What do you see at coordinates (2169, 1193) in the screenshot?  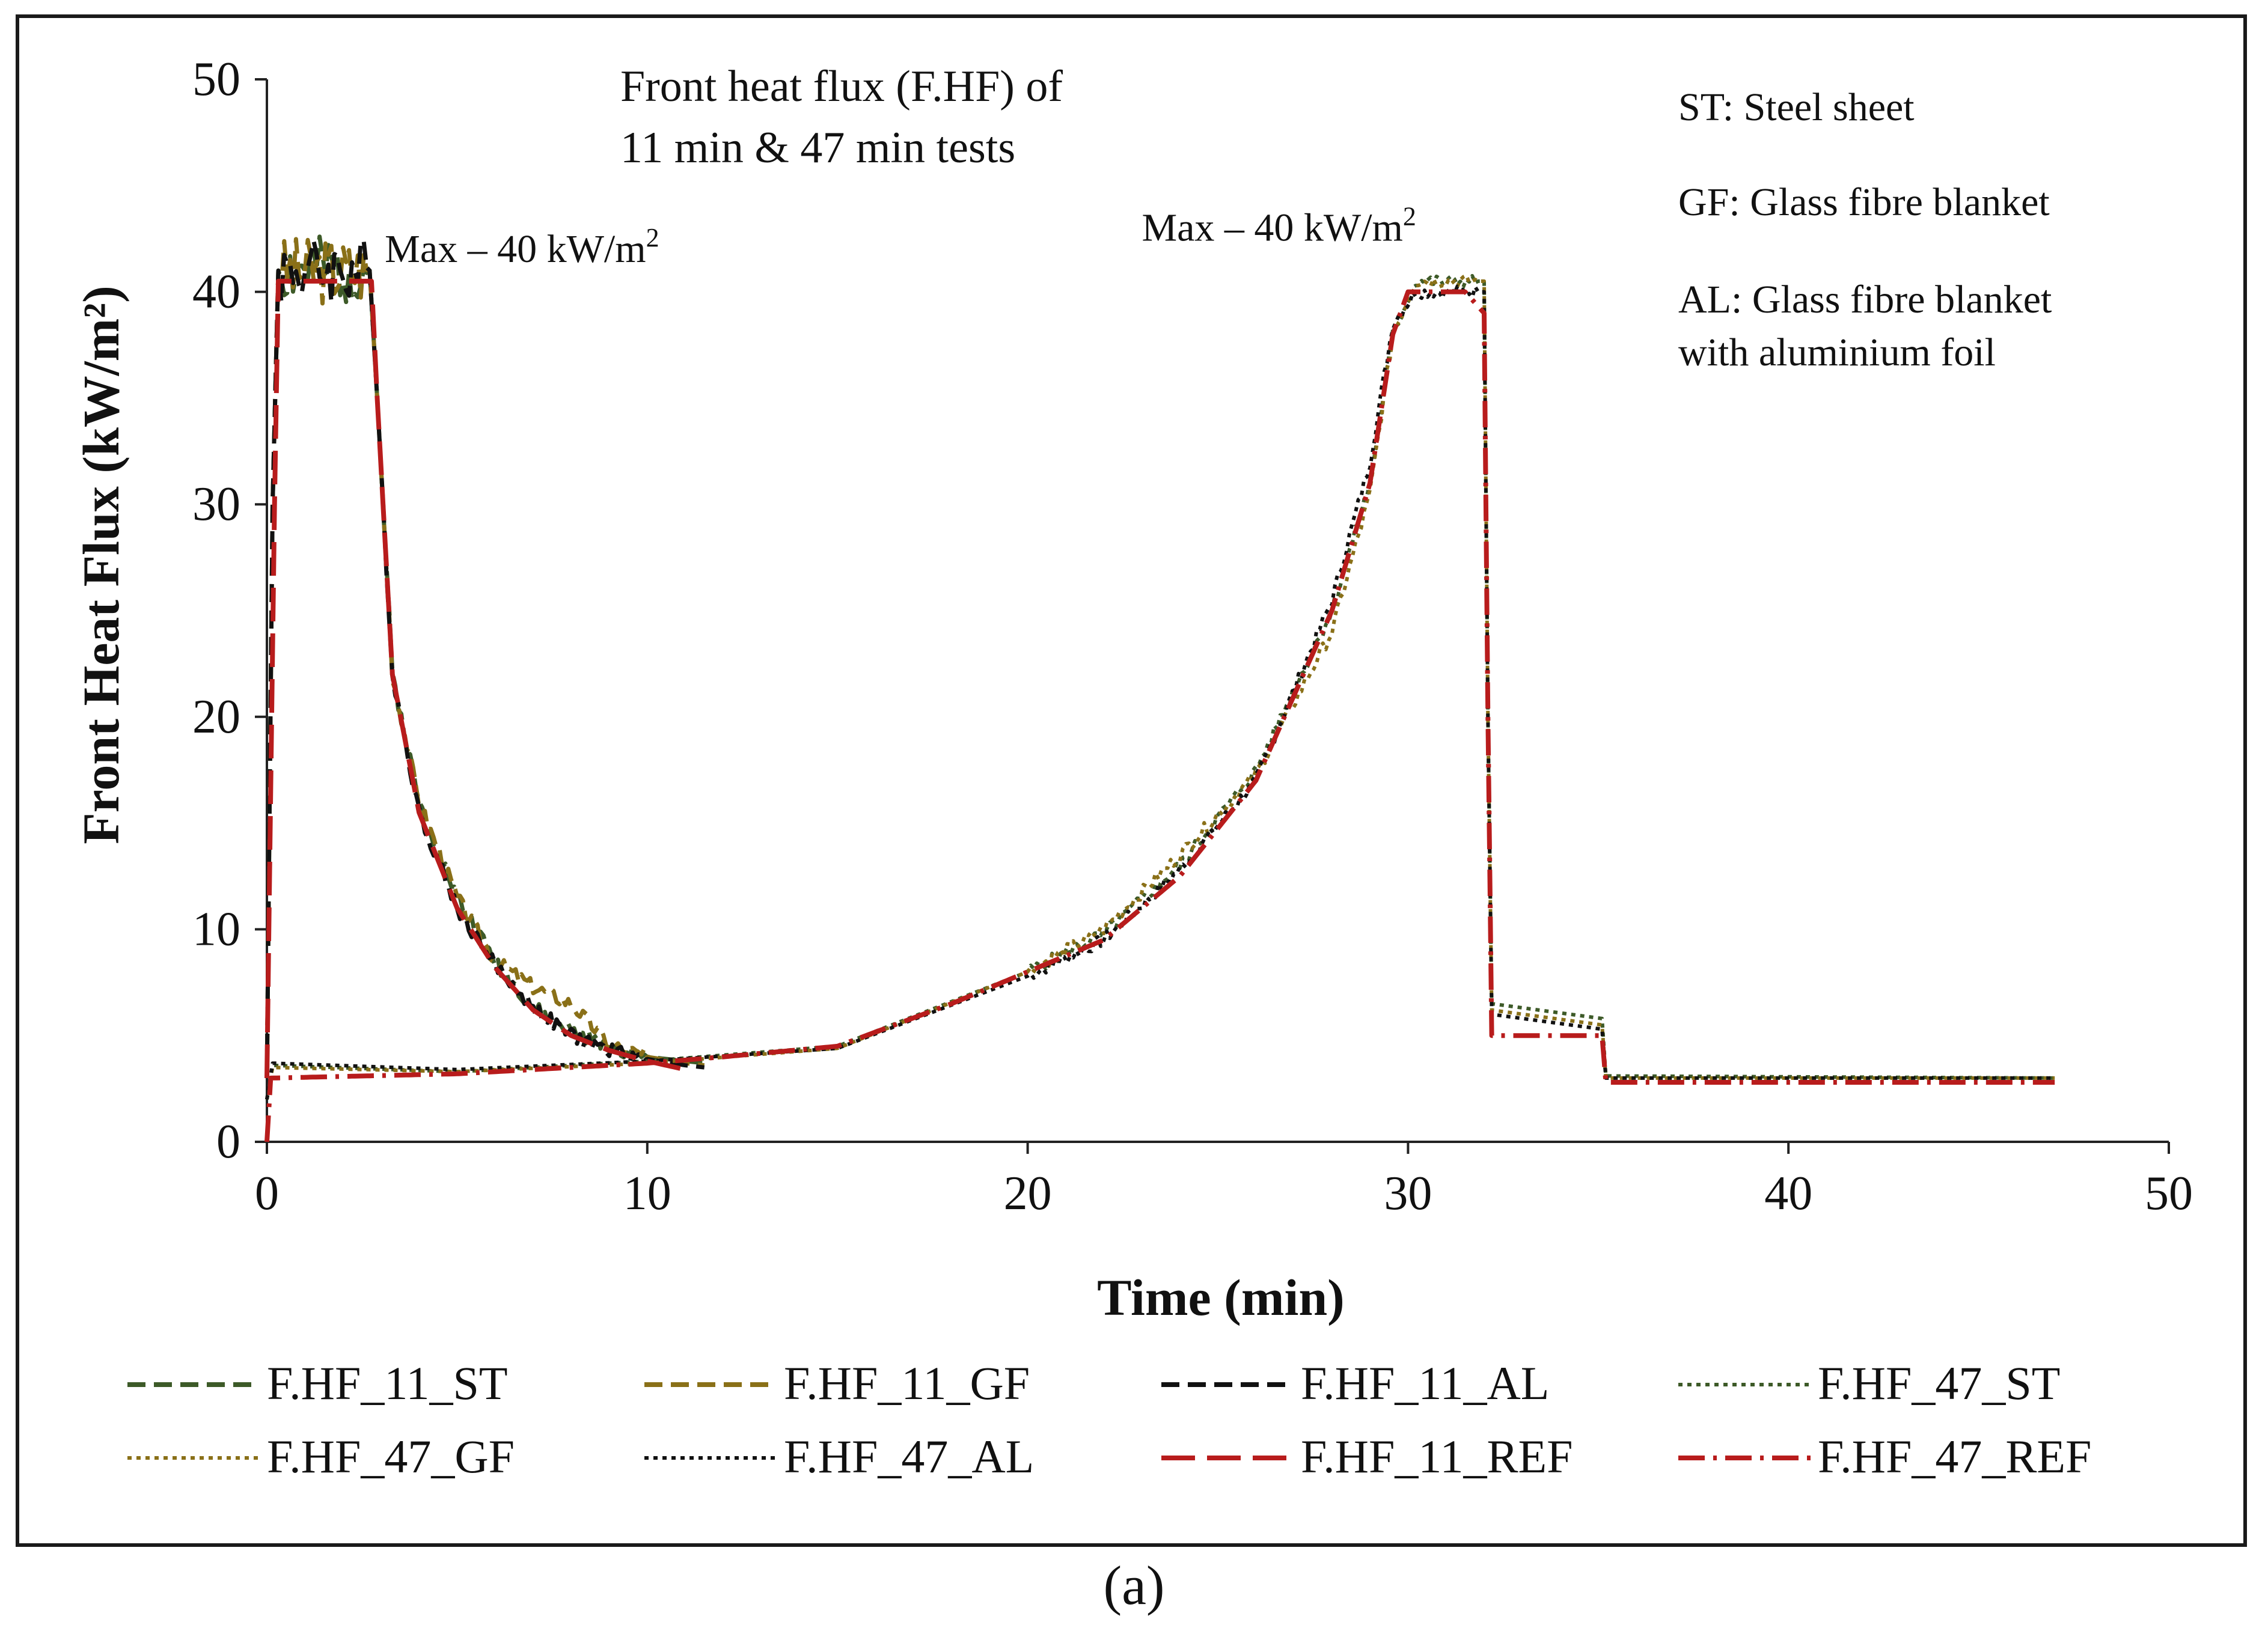 I see `x-tick-label-50: 50` at bounding box center [2169, 1193].